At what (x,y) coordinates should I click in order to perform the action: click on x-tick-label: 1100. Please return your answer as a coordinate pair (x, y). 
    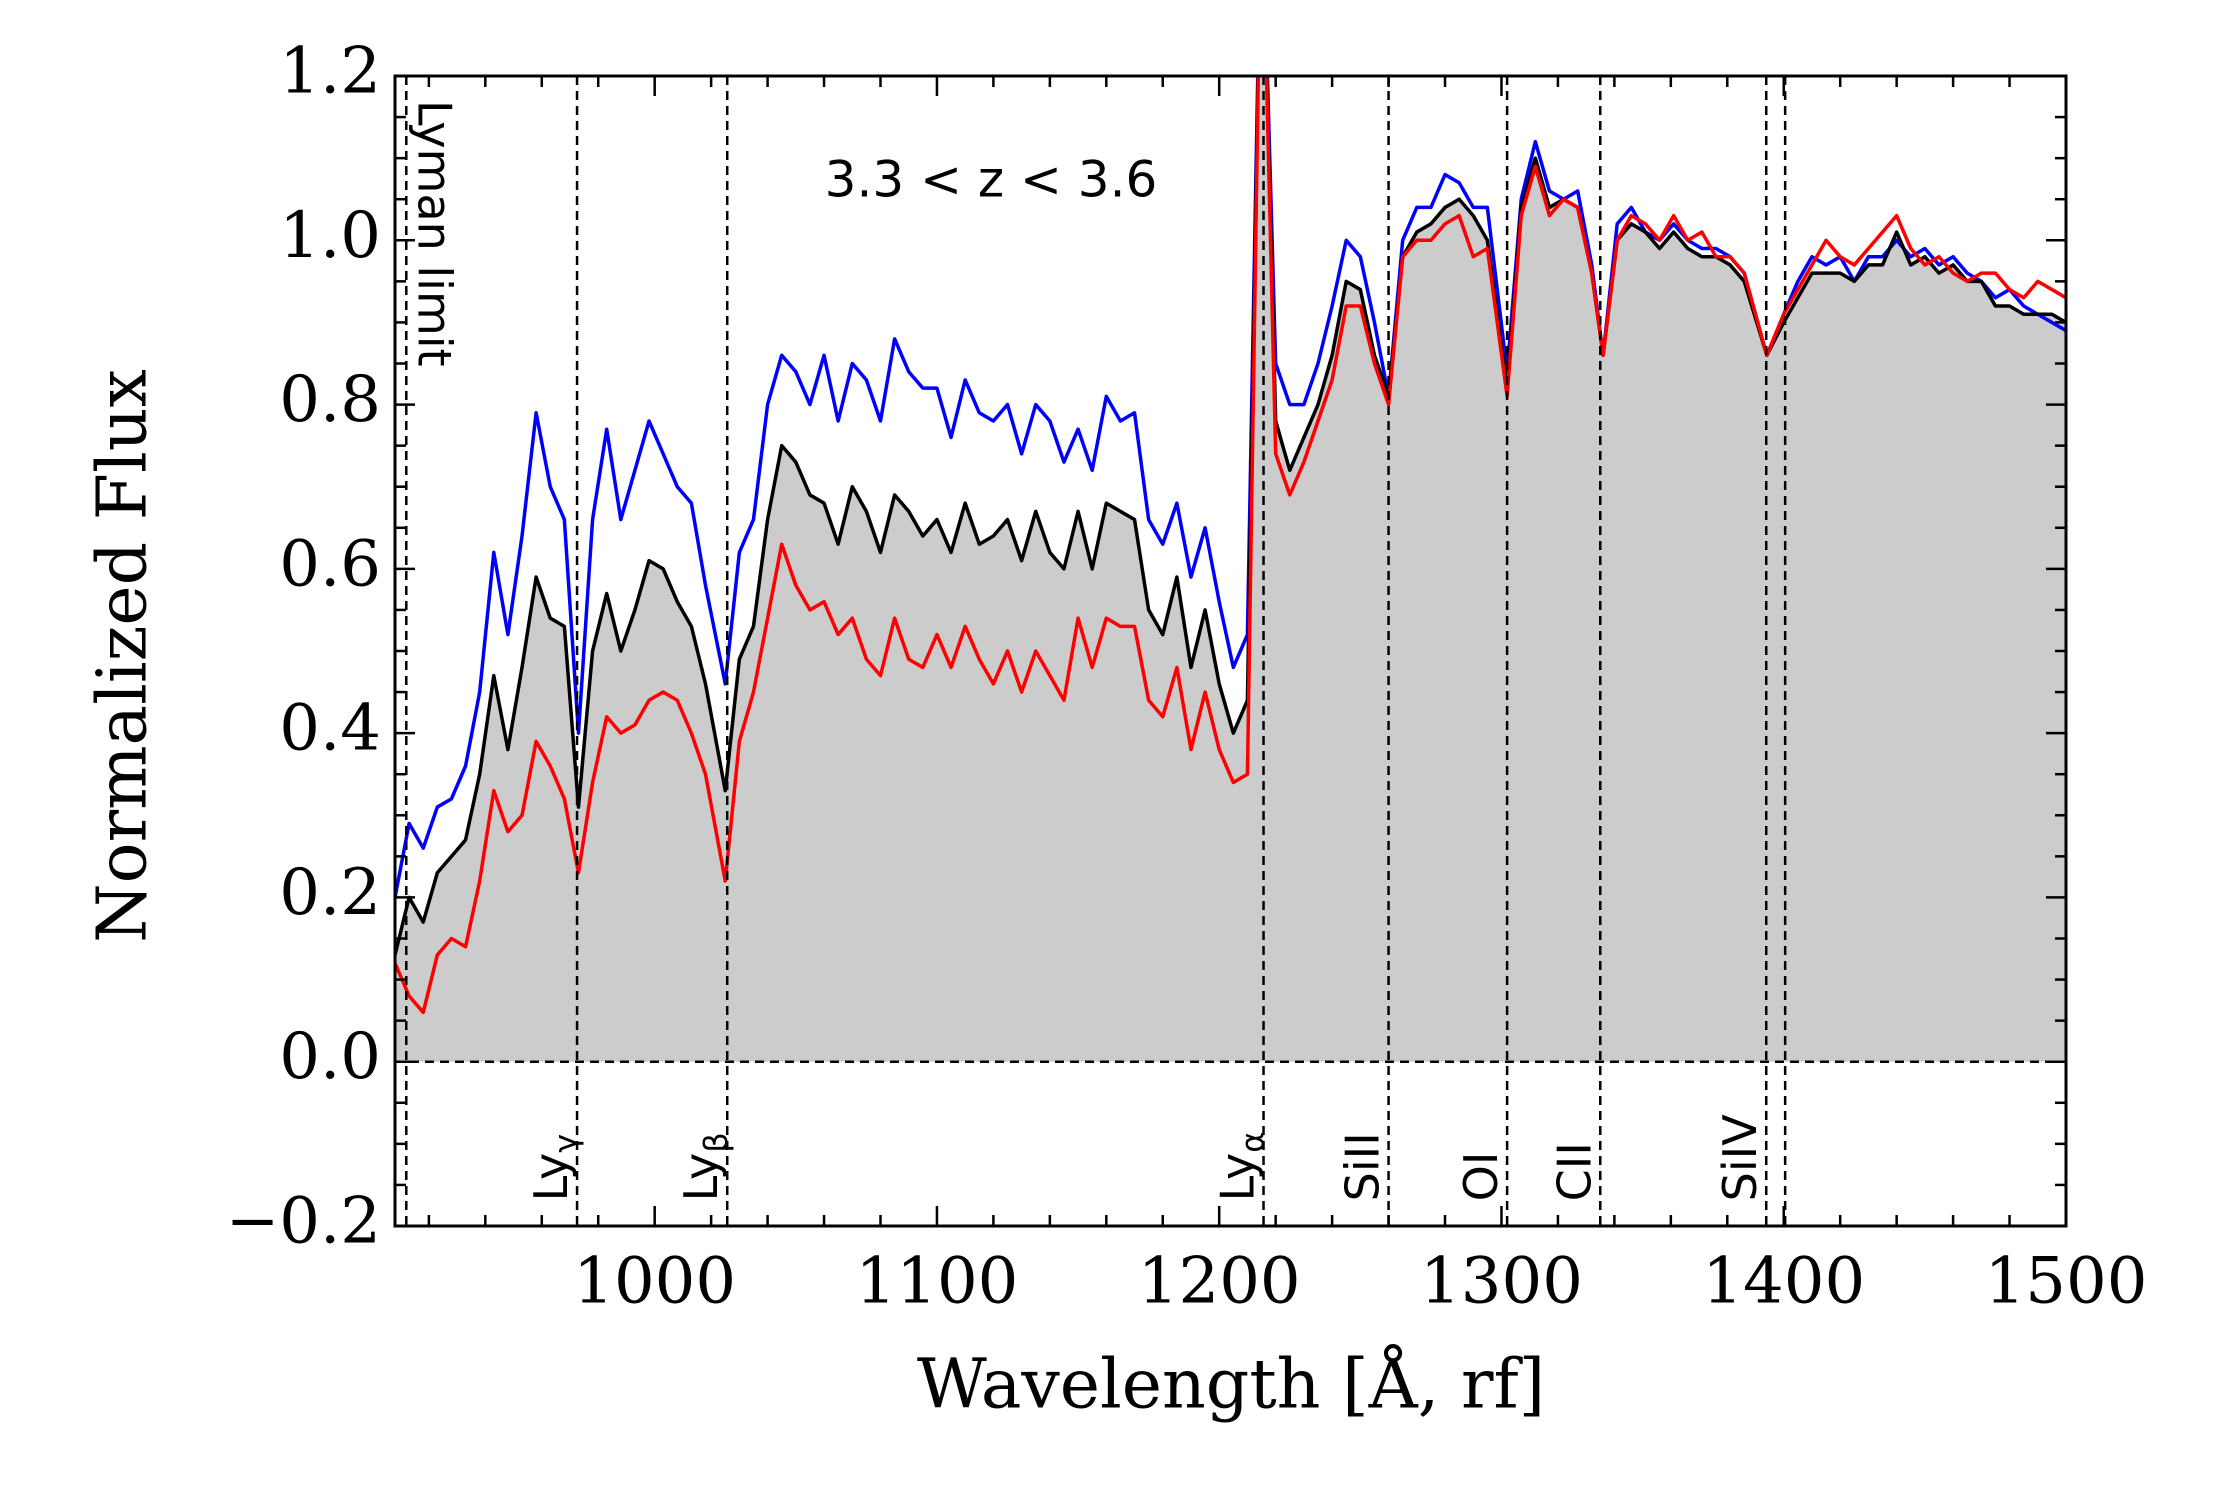
    Looking at the image, I should click on (937, 1282).